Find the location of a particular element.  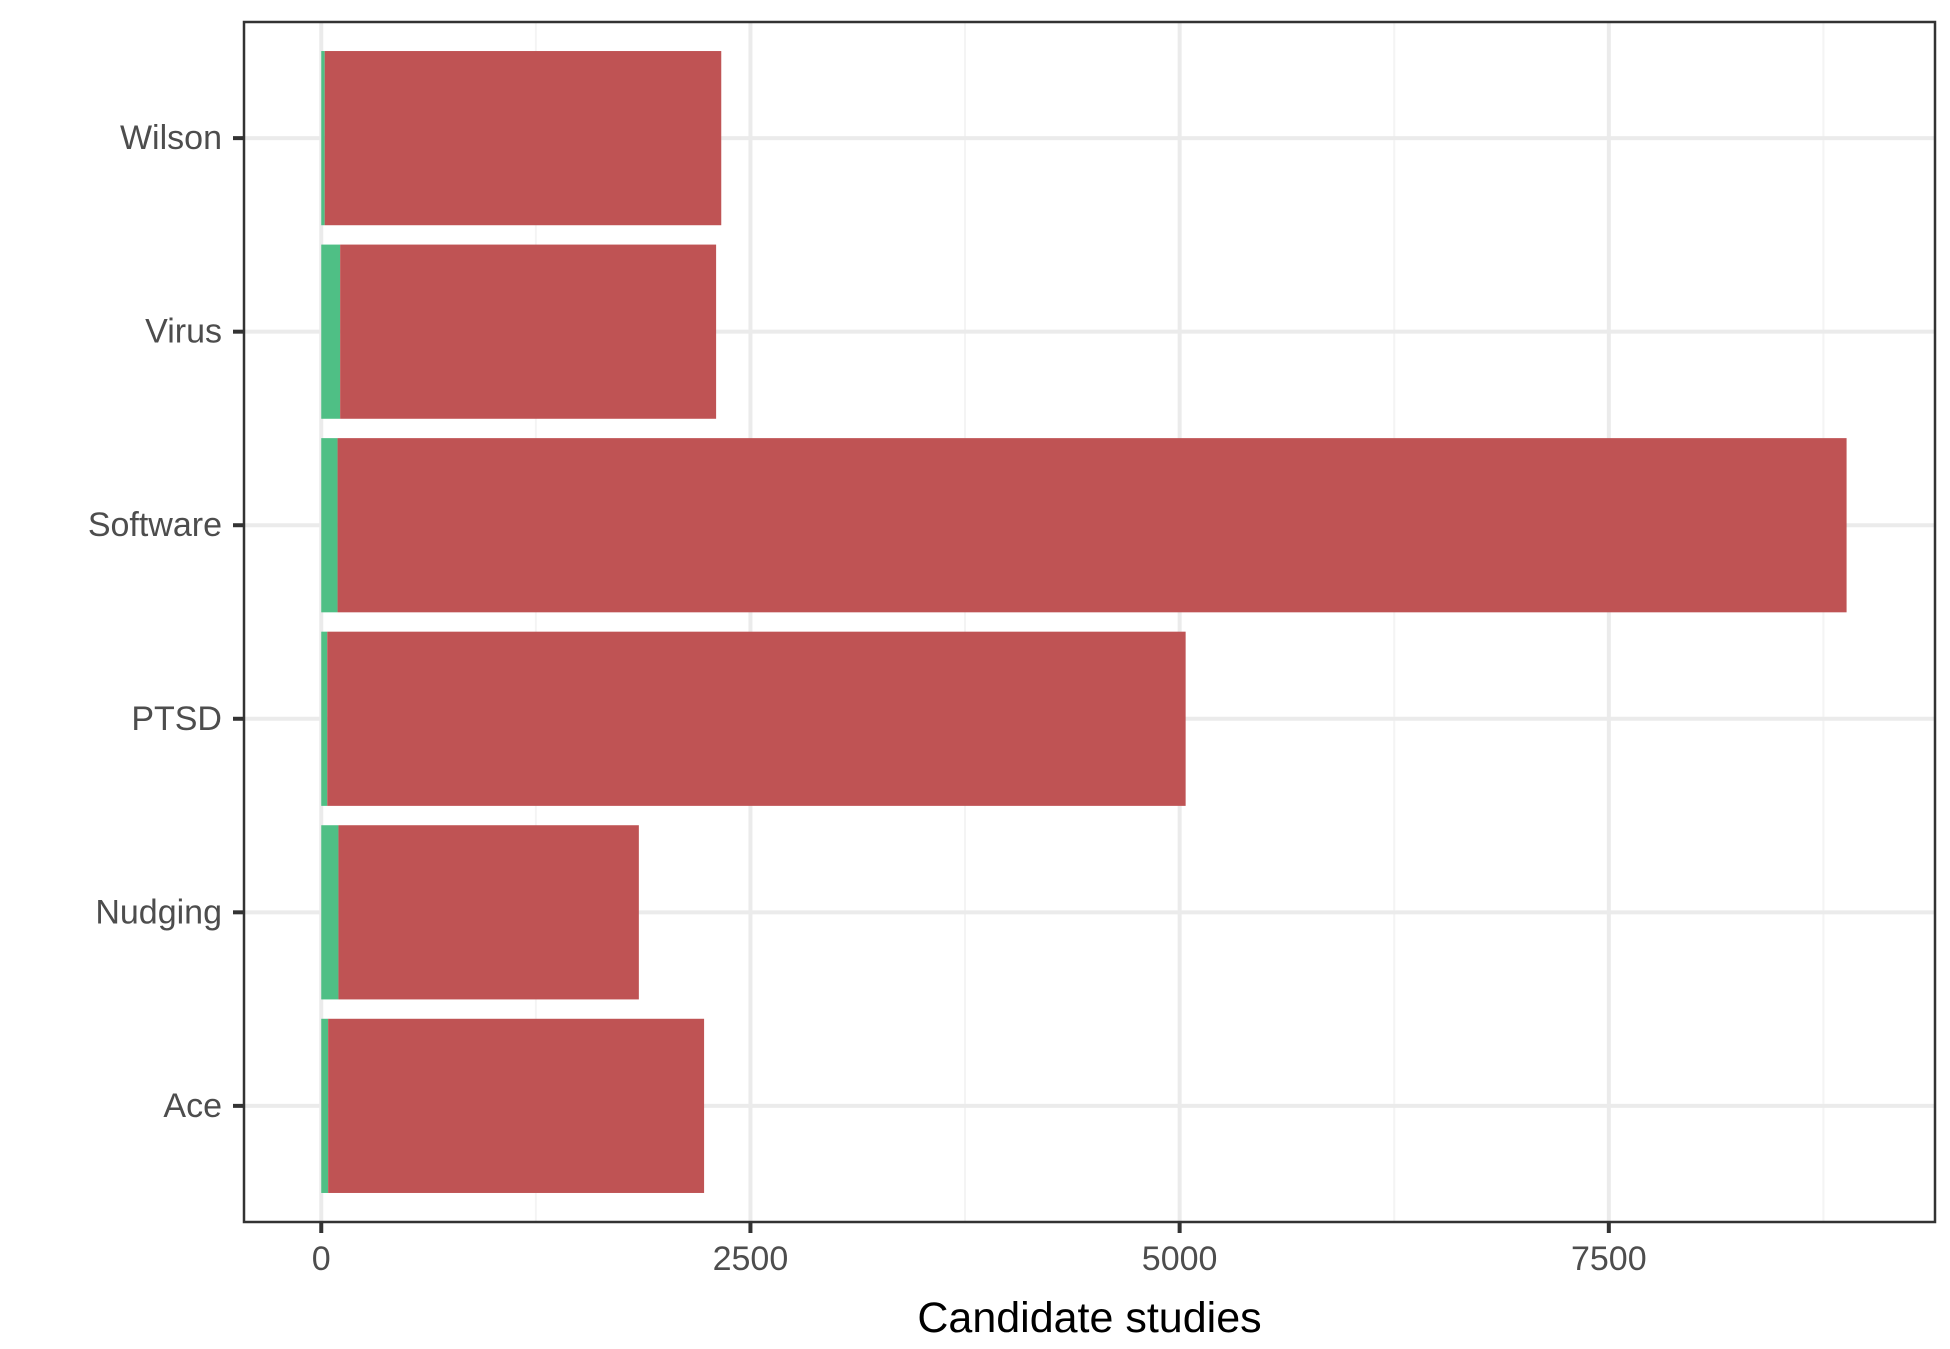

y-tick-label: Virus is located at coordinates (183, 332).